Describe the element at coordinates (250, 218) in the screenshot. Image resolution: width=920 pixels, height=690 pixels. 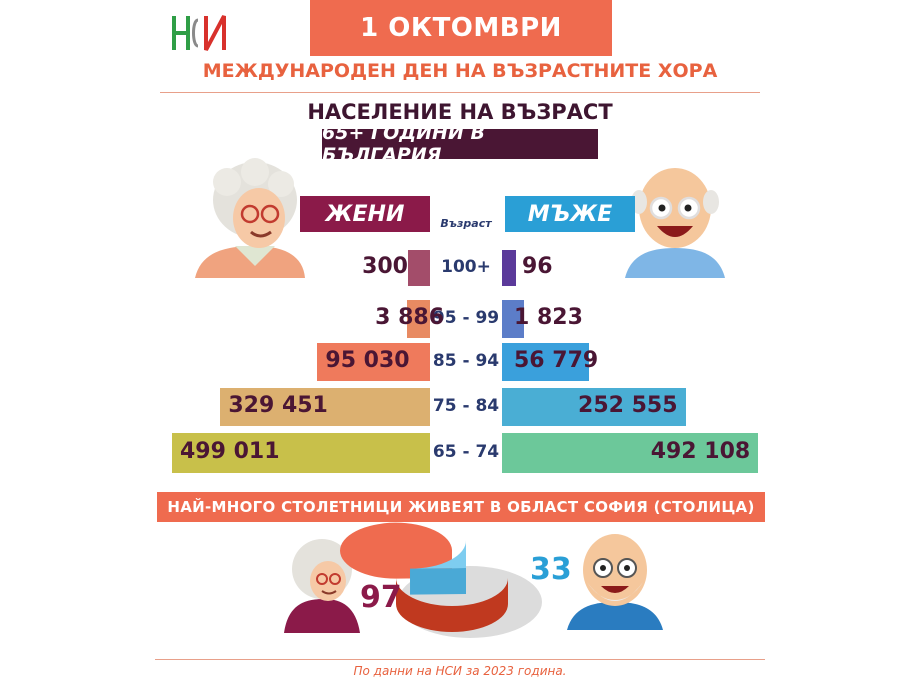
I see `grandmother-icon` at that location.